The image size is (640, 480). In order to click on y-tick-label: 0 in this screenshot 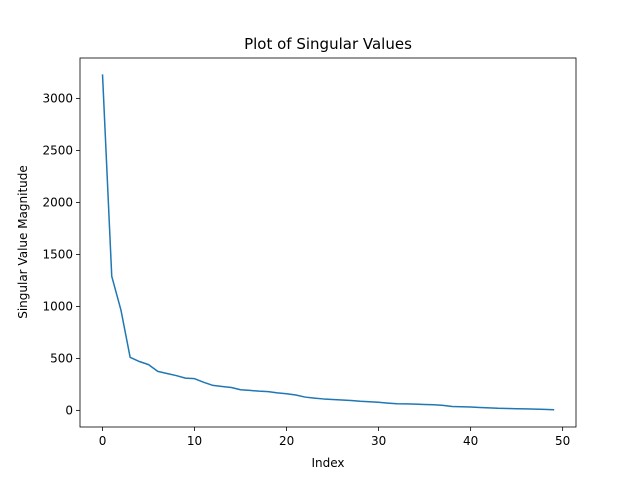, I will do `click(69, 410)`.